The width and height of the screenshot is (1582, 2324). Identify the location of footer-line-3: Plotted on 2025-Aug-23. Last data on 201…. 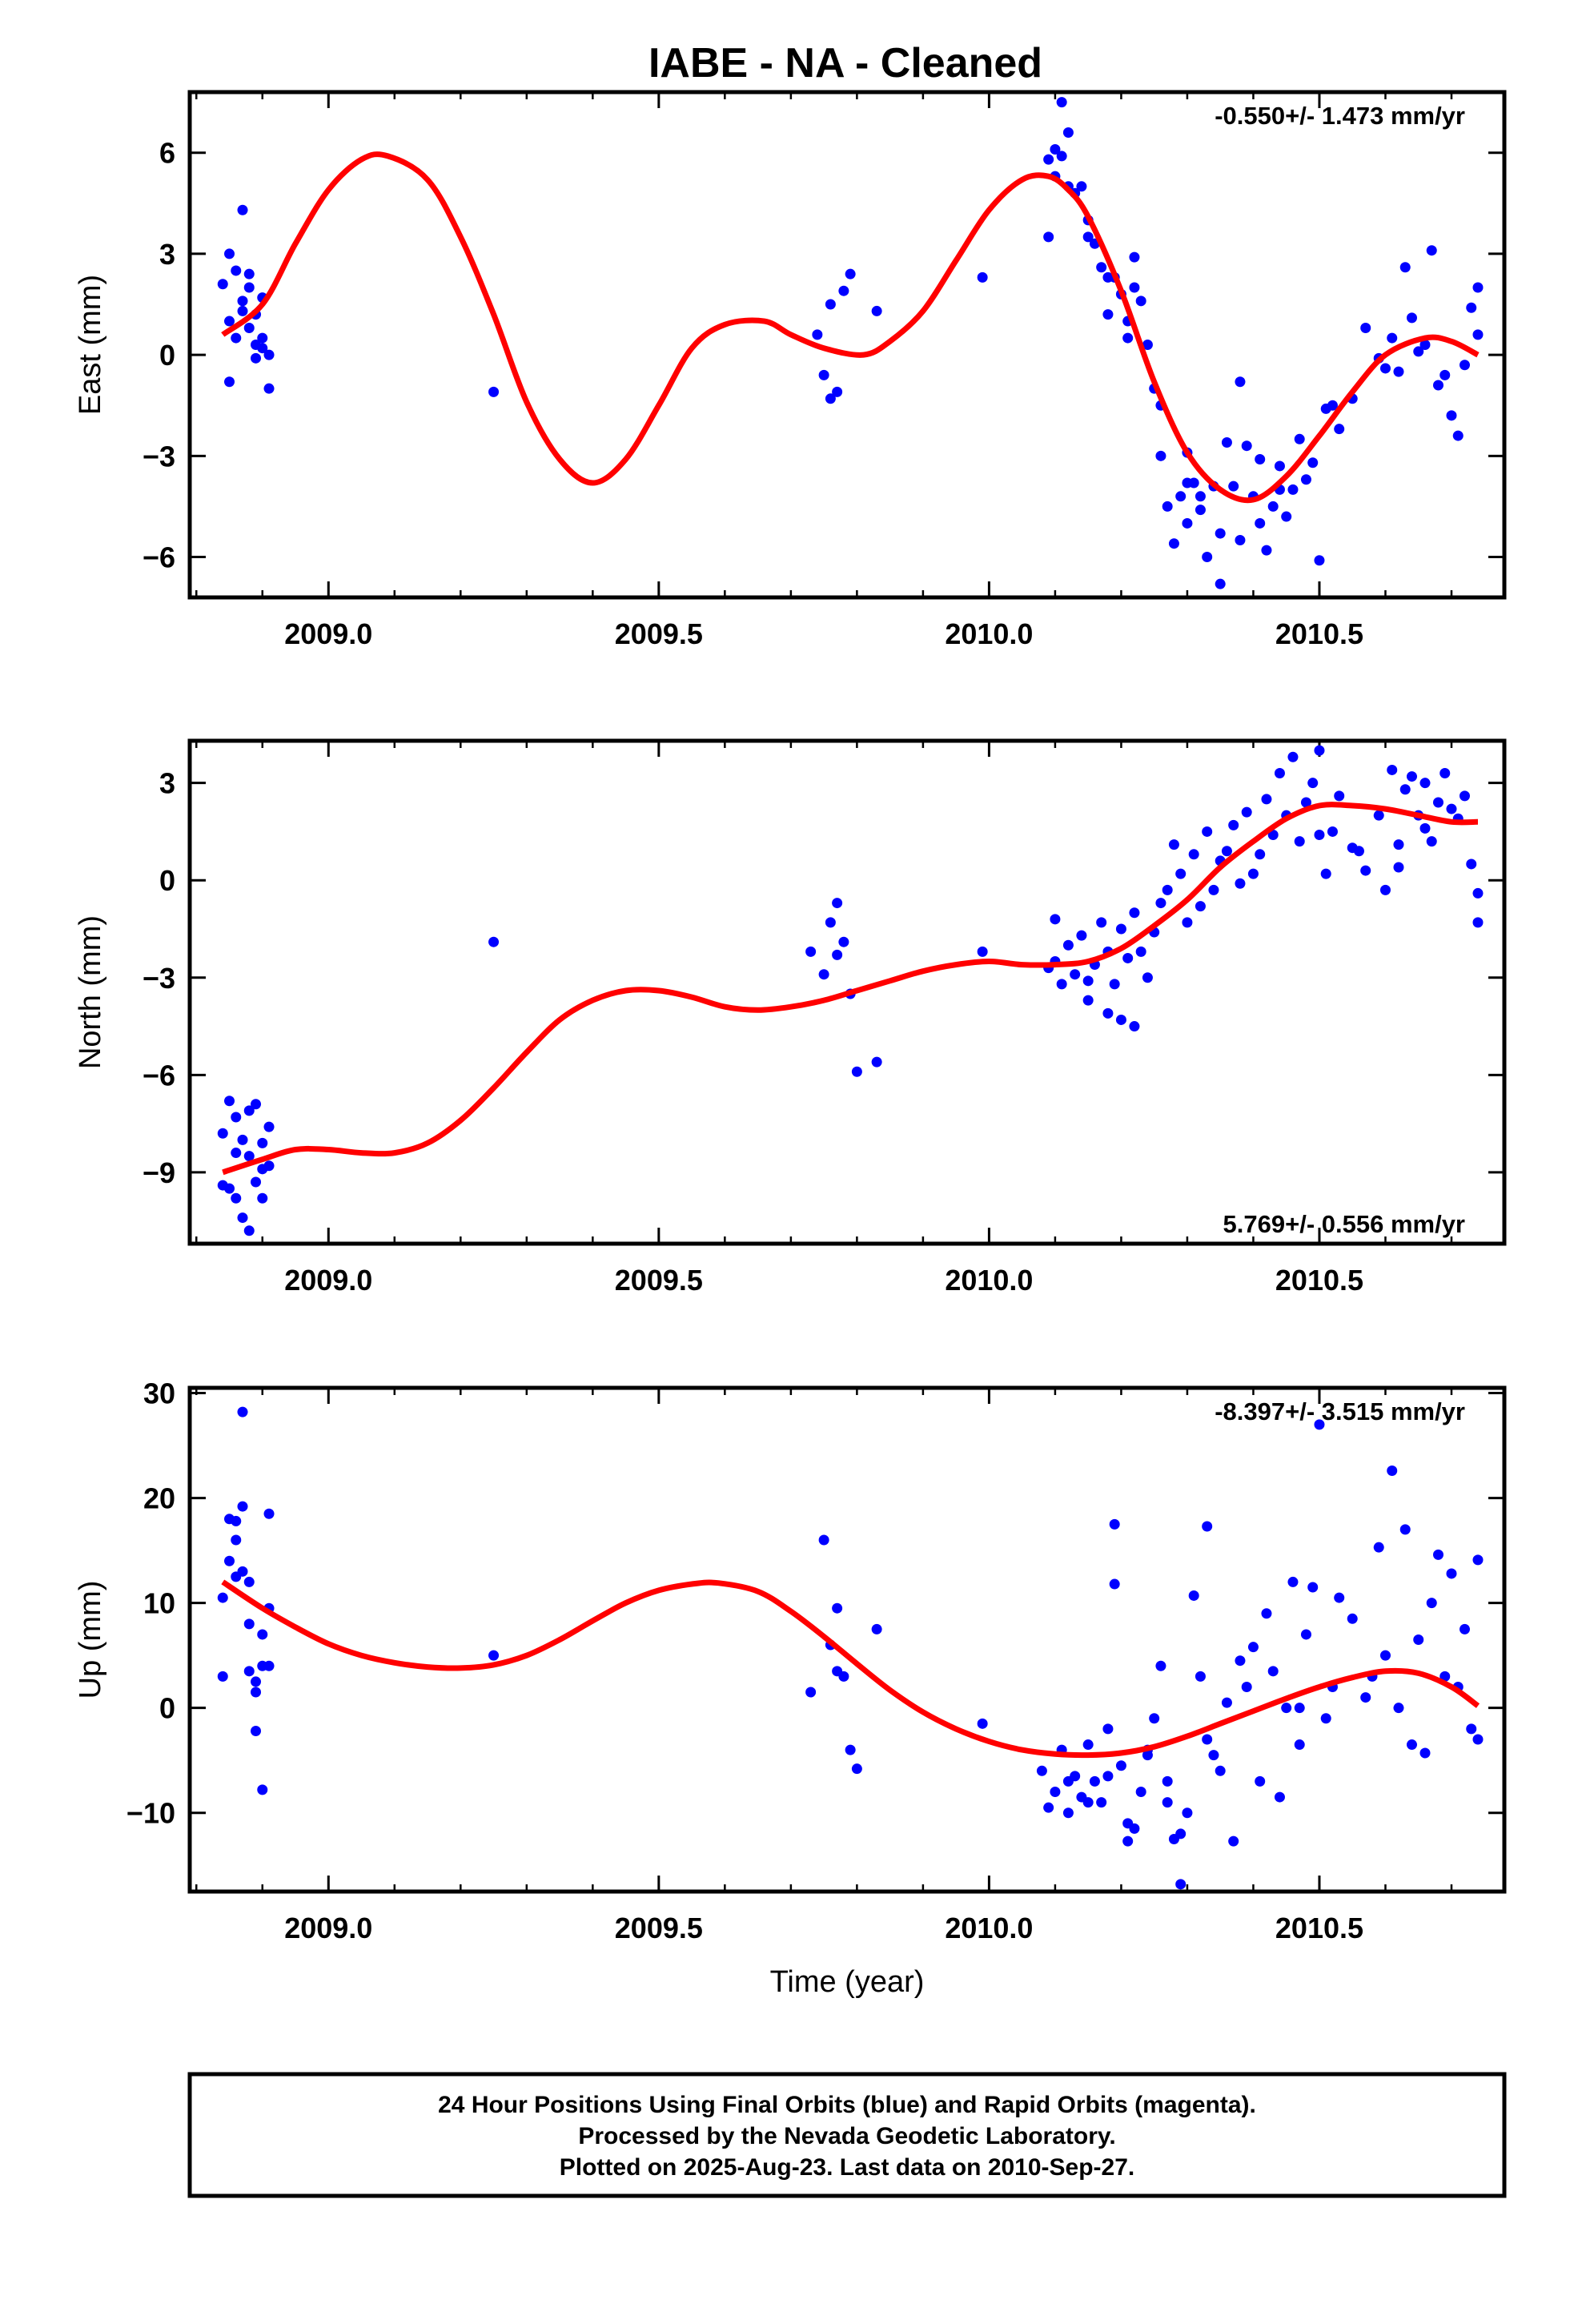
(847, 2167).